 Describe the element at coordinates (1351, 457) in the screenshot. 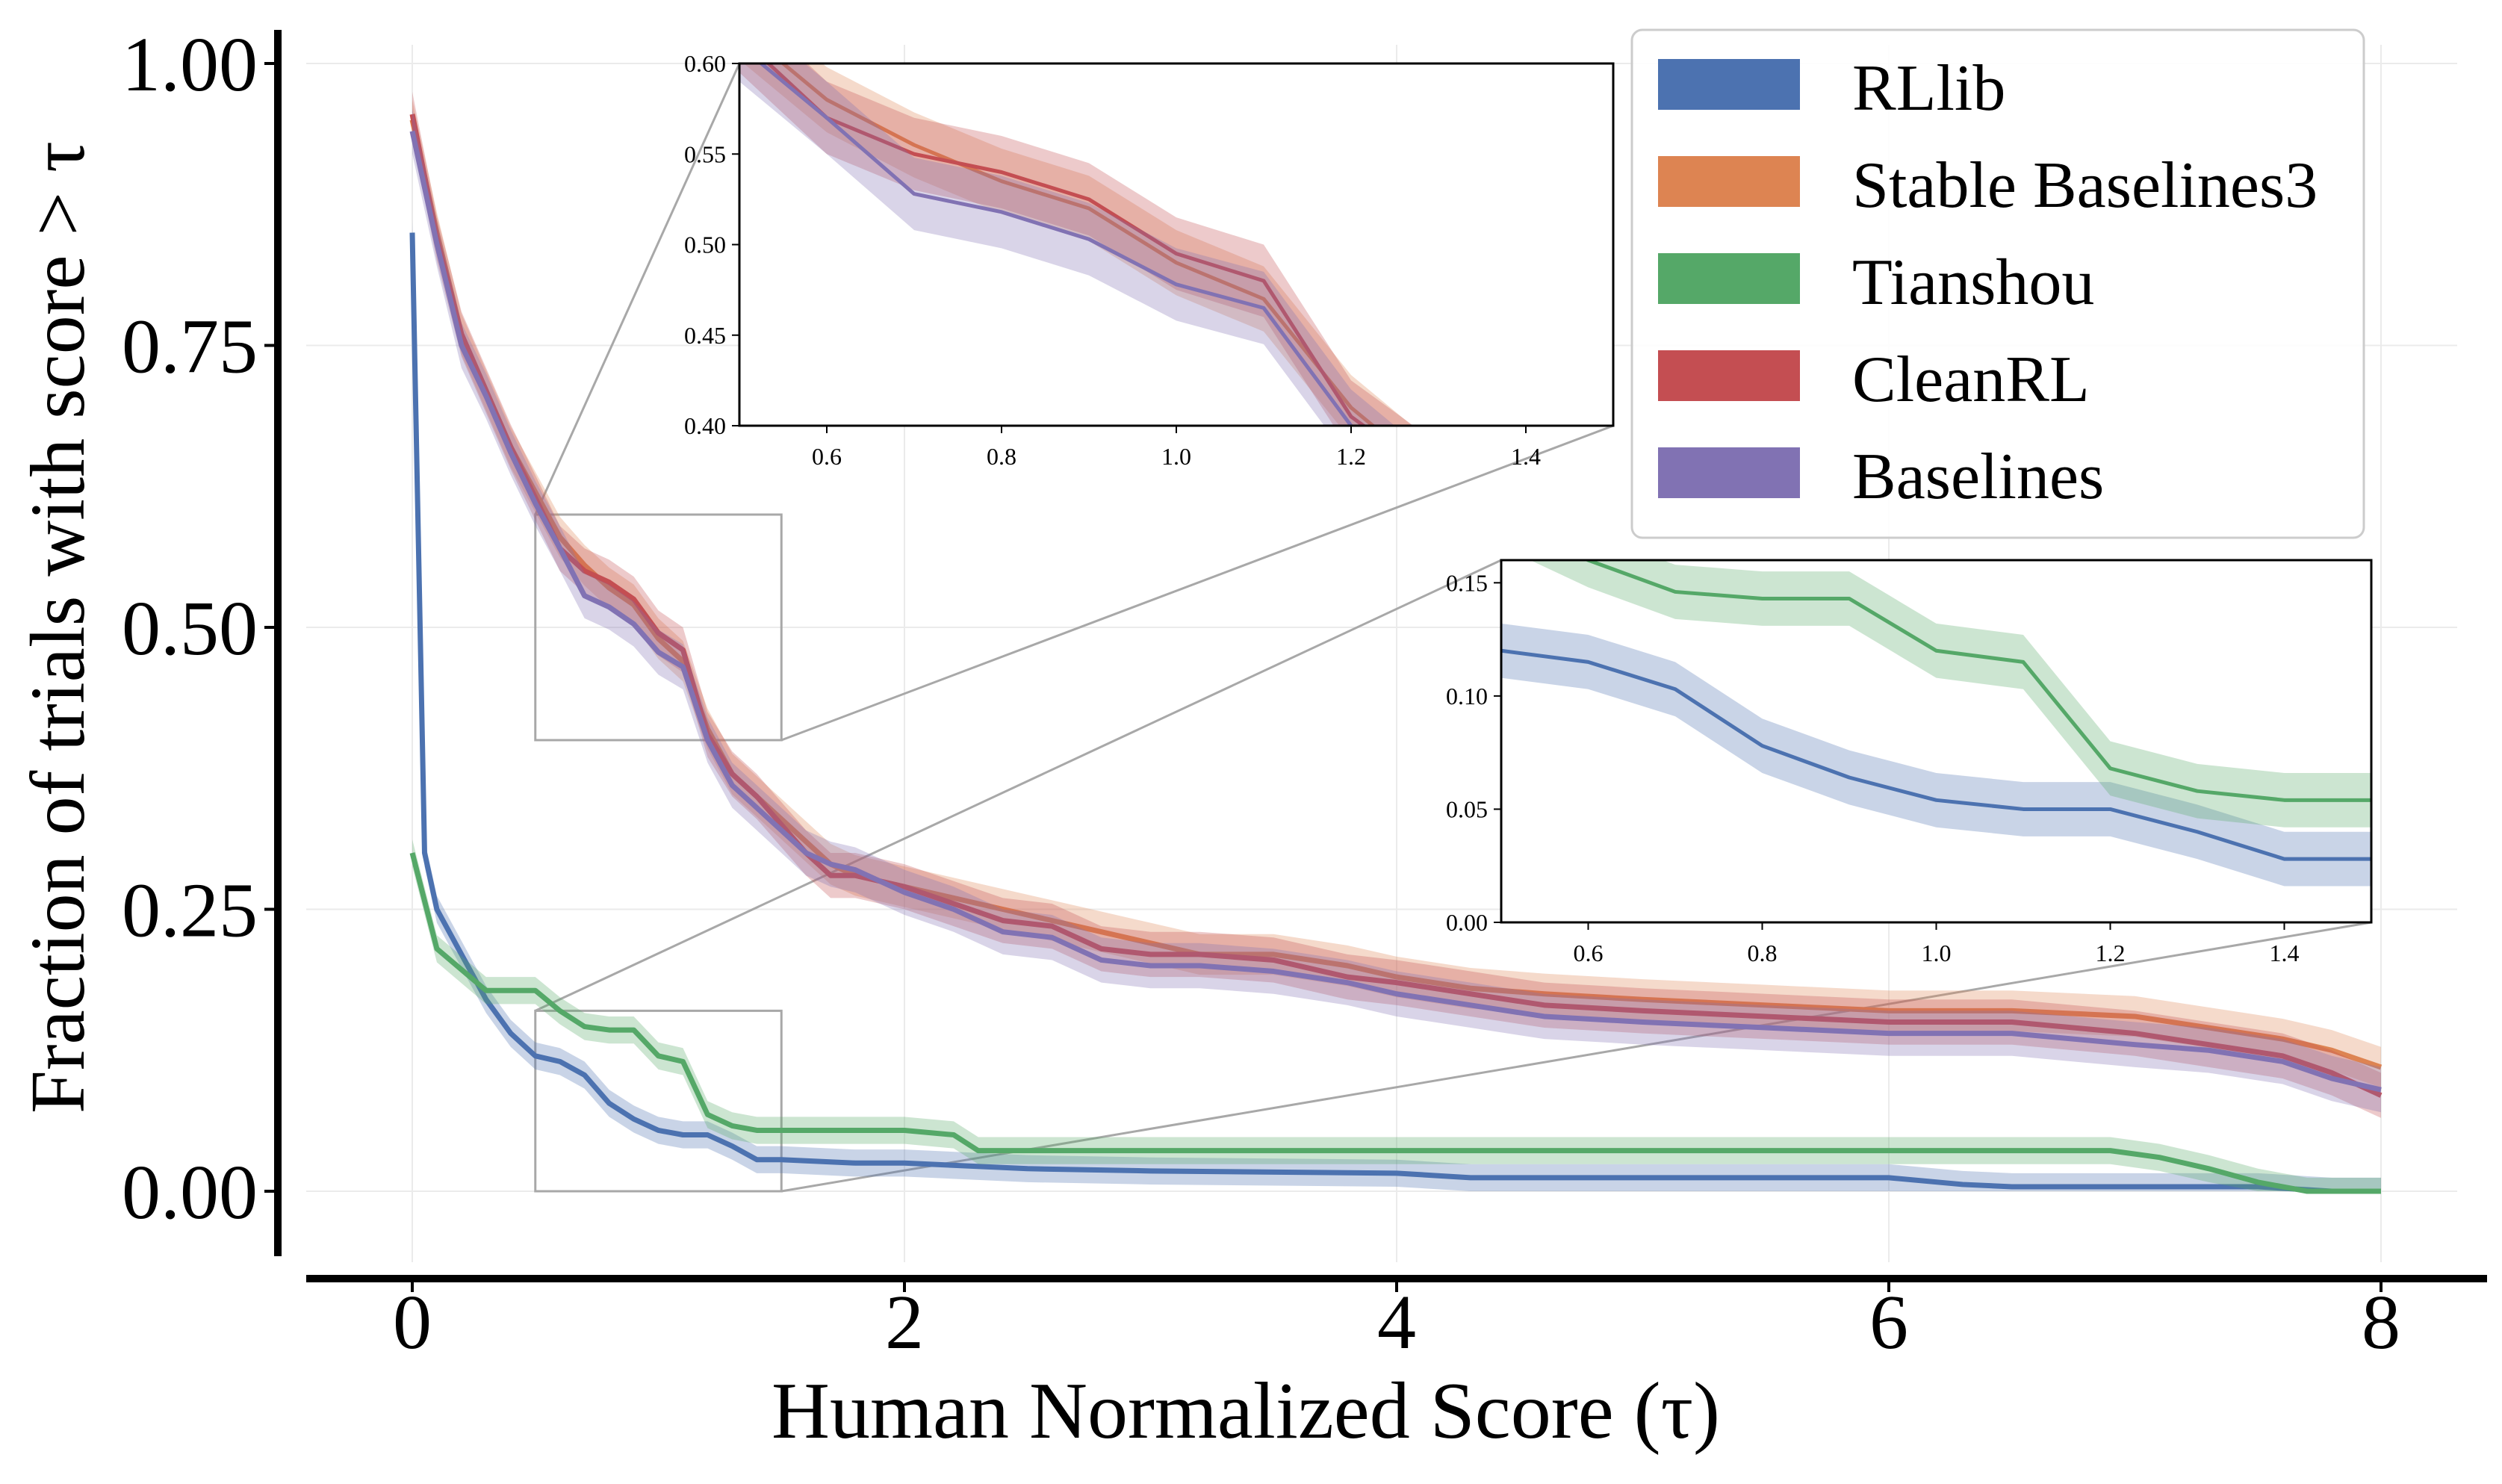

I see `inset-x-tick-label-0-3: 1.2` at that location.